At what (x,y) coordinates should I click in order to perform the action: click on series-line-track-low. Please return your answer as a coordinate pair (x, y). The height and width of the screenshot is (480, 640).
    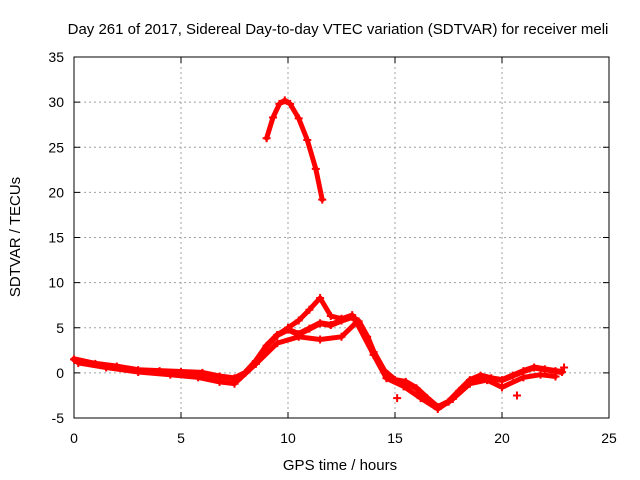
    Looking at the image, I should click on (316, 365).